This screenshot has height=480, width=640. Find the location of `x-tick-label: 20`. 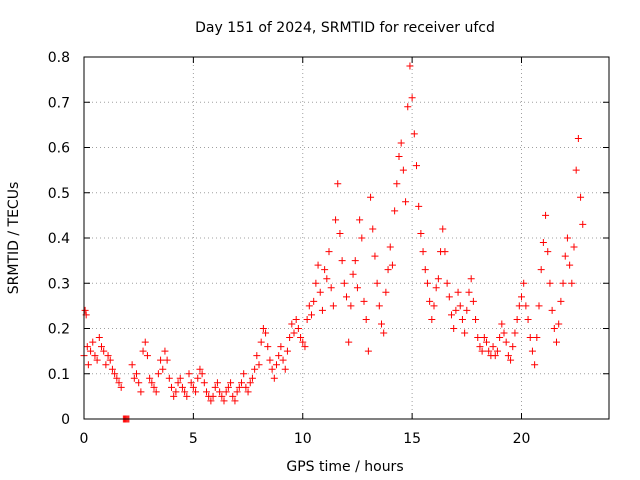

x-tick-label: 20 is located at coordinates (522, 439).